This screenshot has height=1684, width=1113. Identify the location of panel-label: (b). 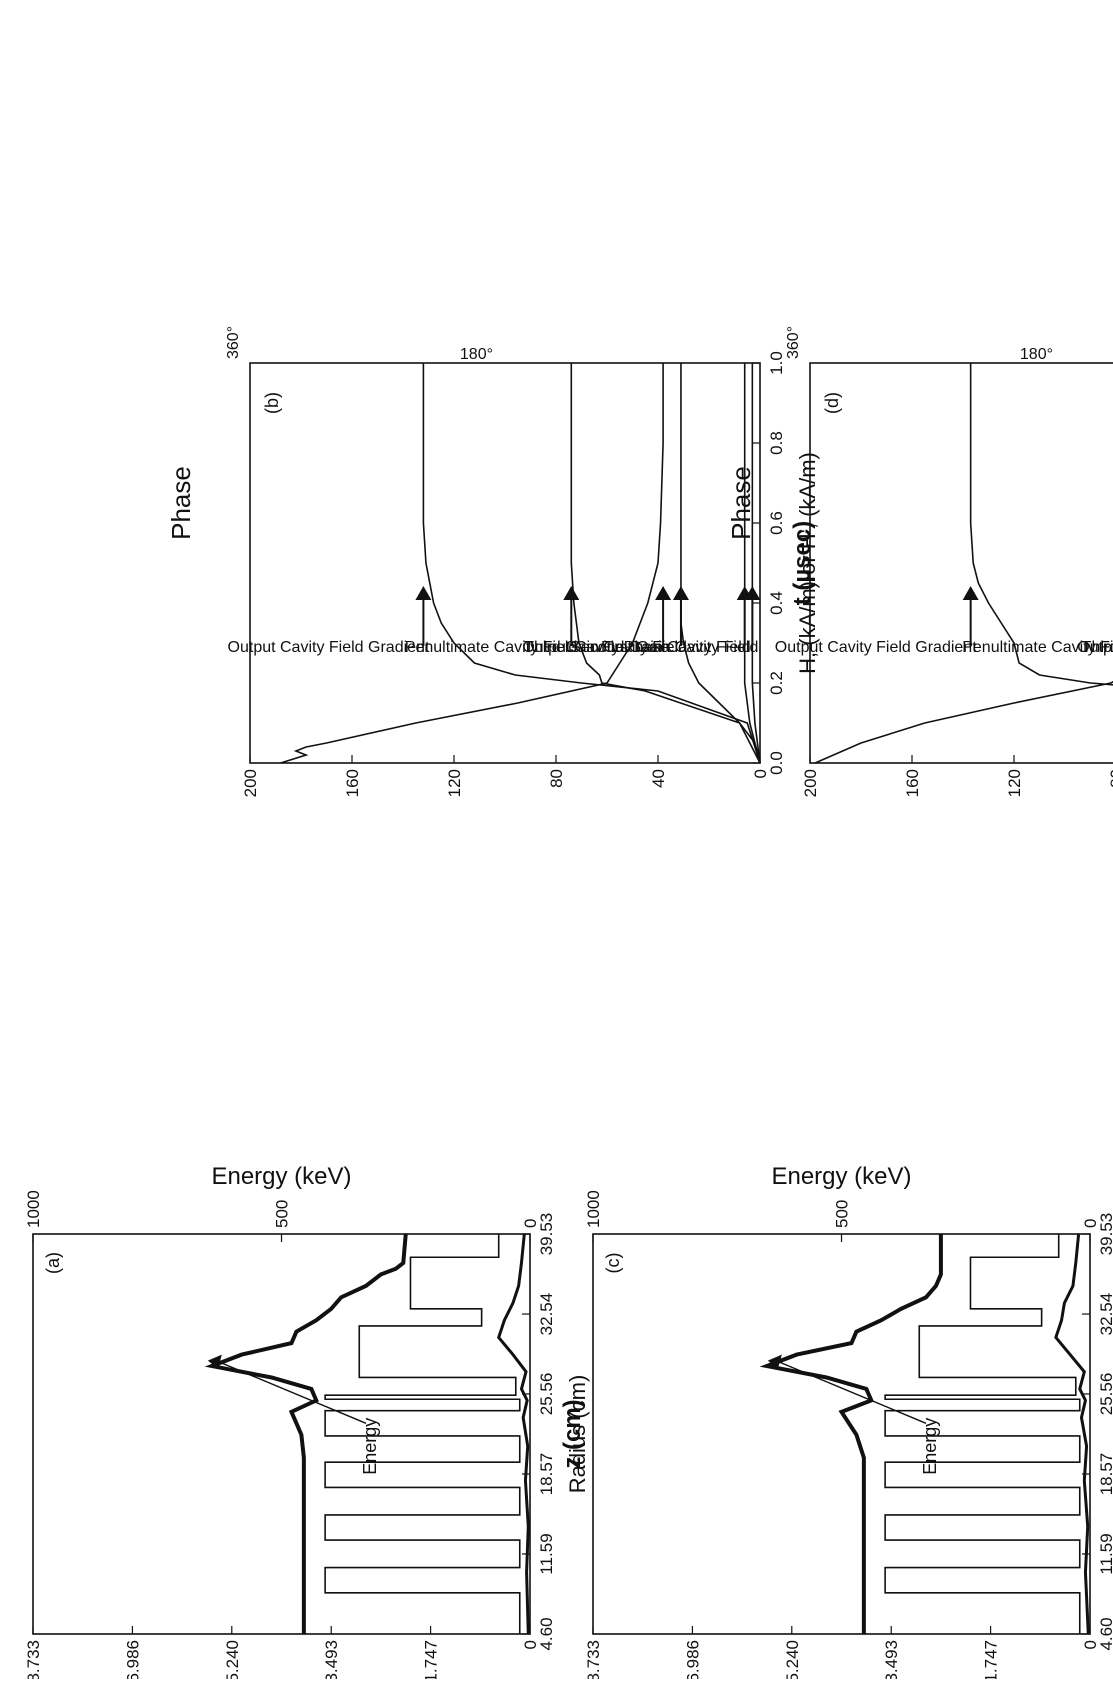
(272, 403).